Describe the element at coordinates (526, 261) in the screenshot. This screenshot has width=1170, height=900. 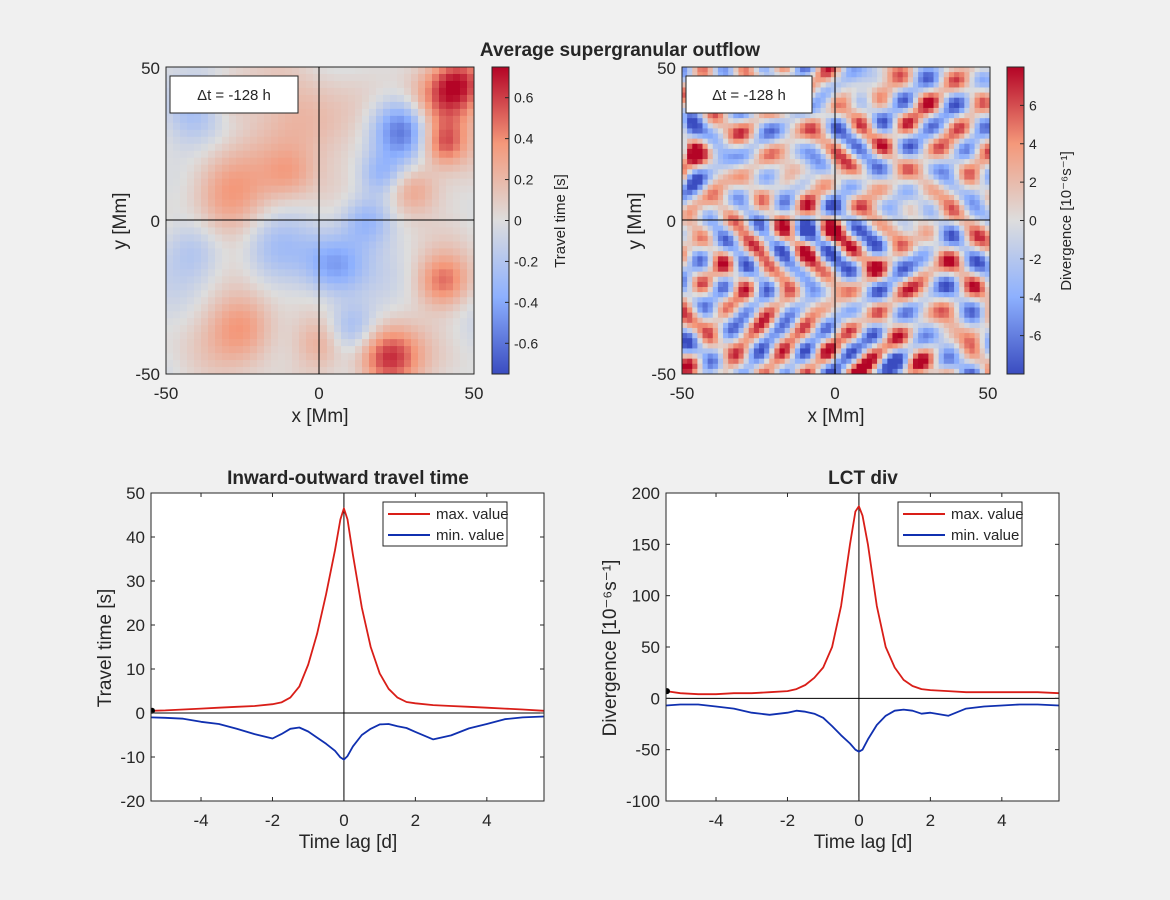
I see `colorbar-tick-label: -0.2` at that location.